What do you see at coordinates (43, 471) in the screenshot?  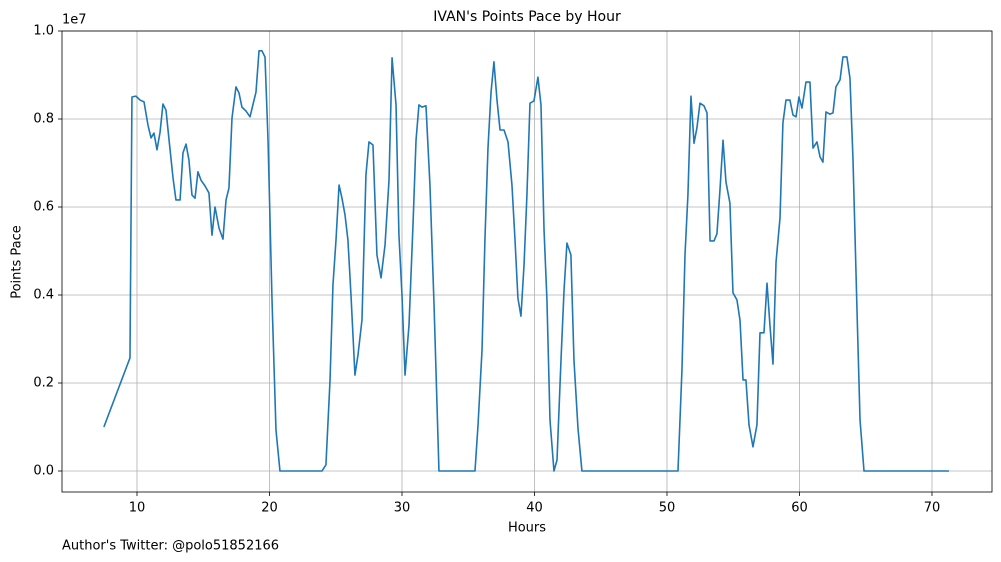 I see `y-tick-label: 0.0` at bounding box center [43, 471].